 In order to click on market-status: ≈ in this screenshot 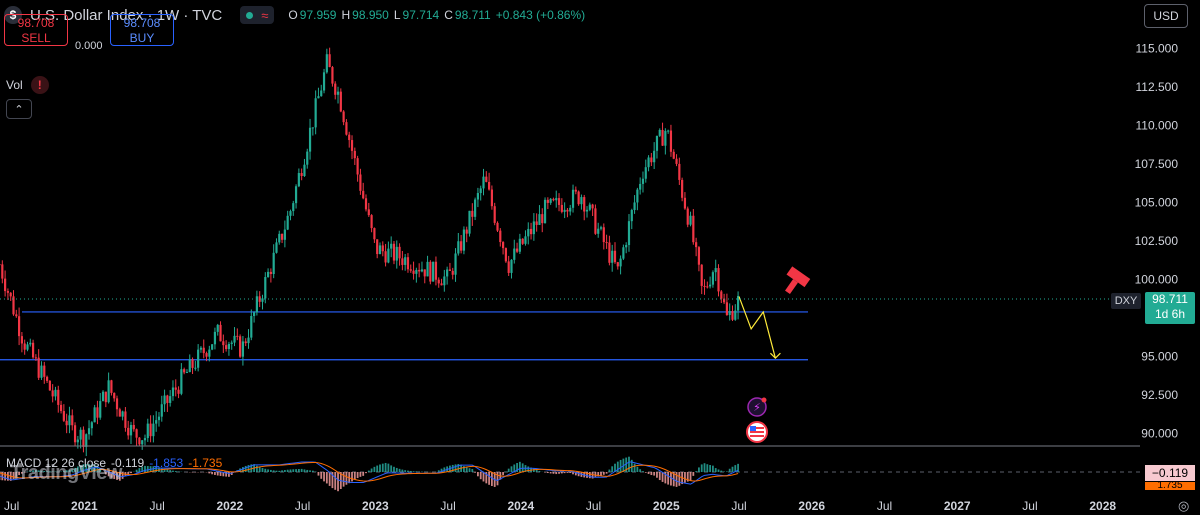, I will do `click(257, 15)`.